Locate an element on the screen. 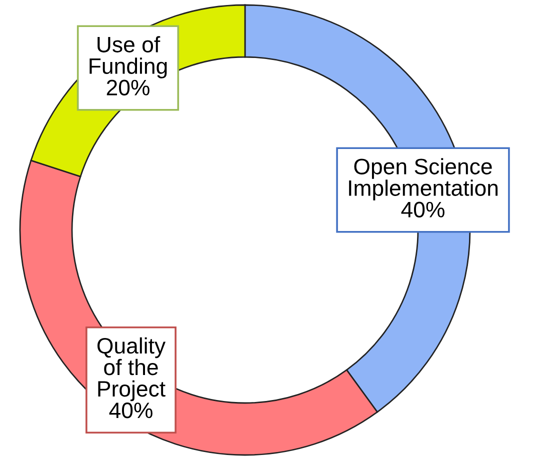  data-label: 20% is located at coordinates (128, 88).